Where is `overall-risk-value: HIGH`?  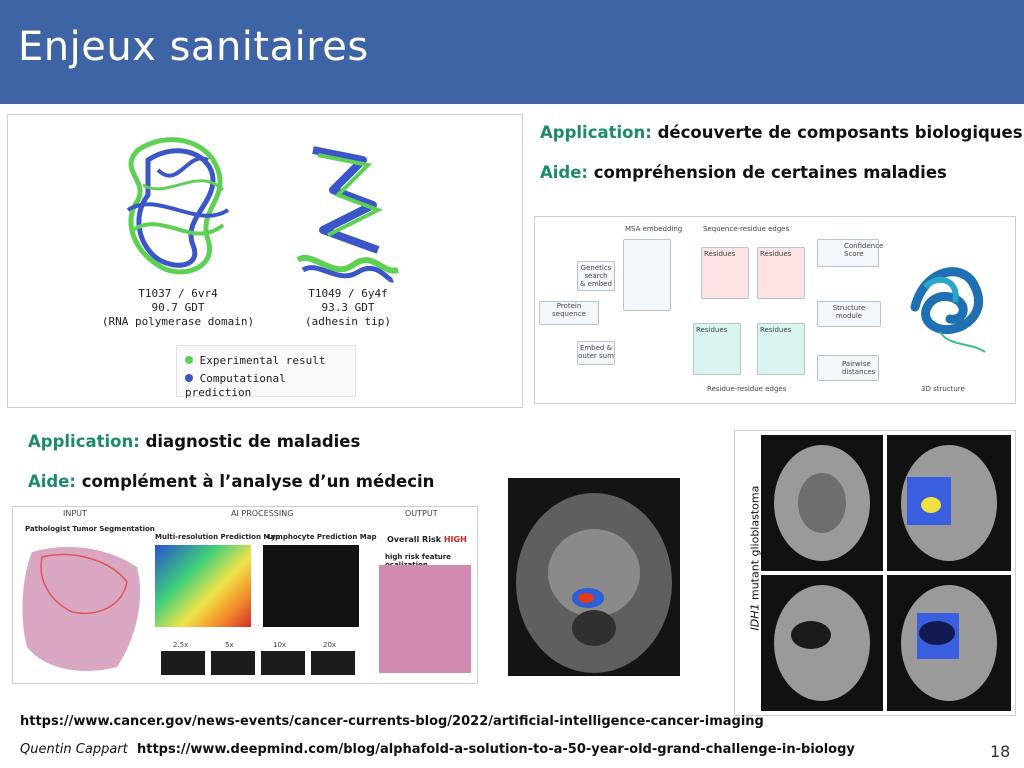
overall-risk-value: HIGH is located at coordinates (455, 539).